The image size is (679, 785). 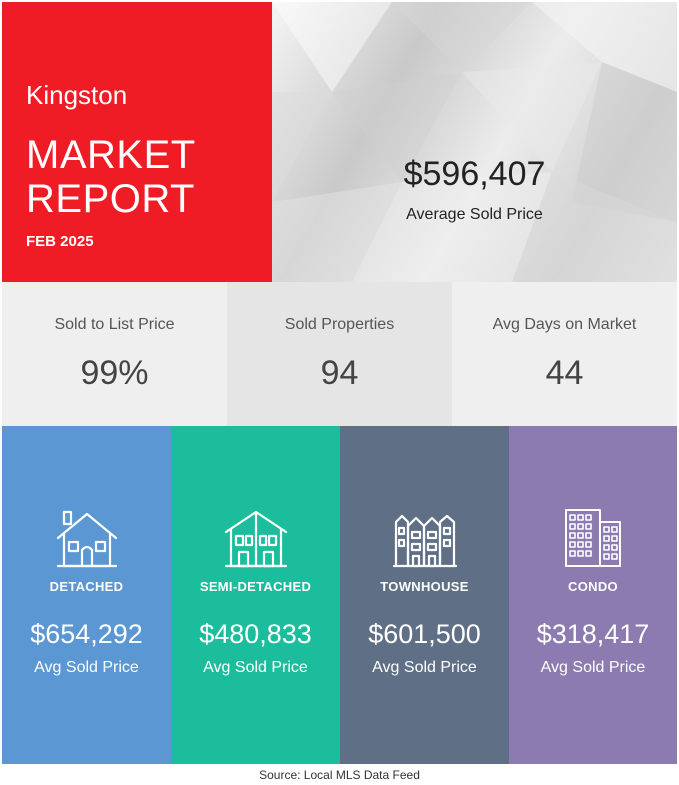 I want to click on property-type-name: SEMI-DETACHED, so click(x=255, y=586).